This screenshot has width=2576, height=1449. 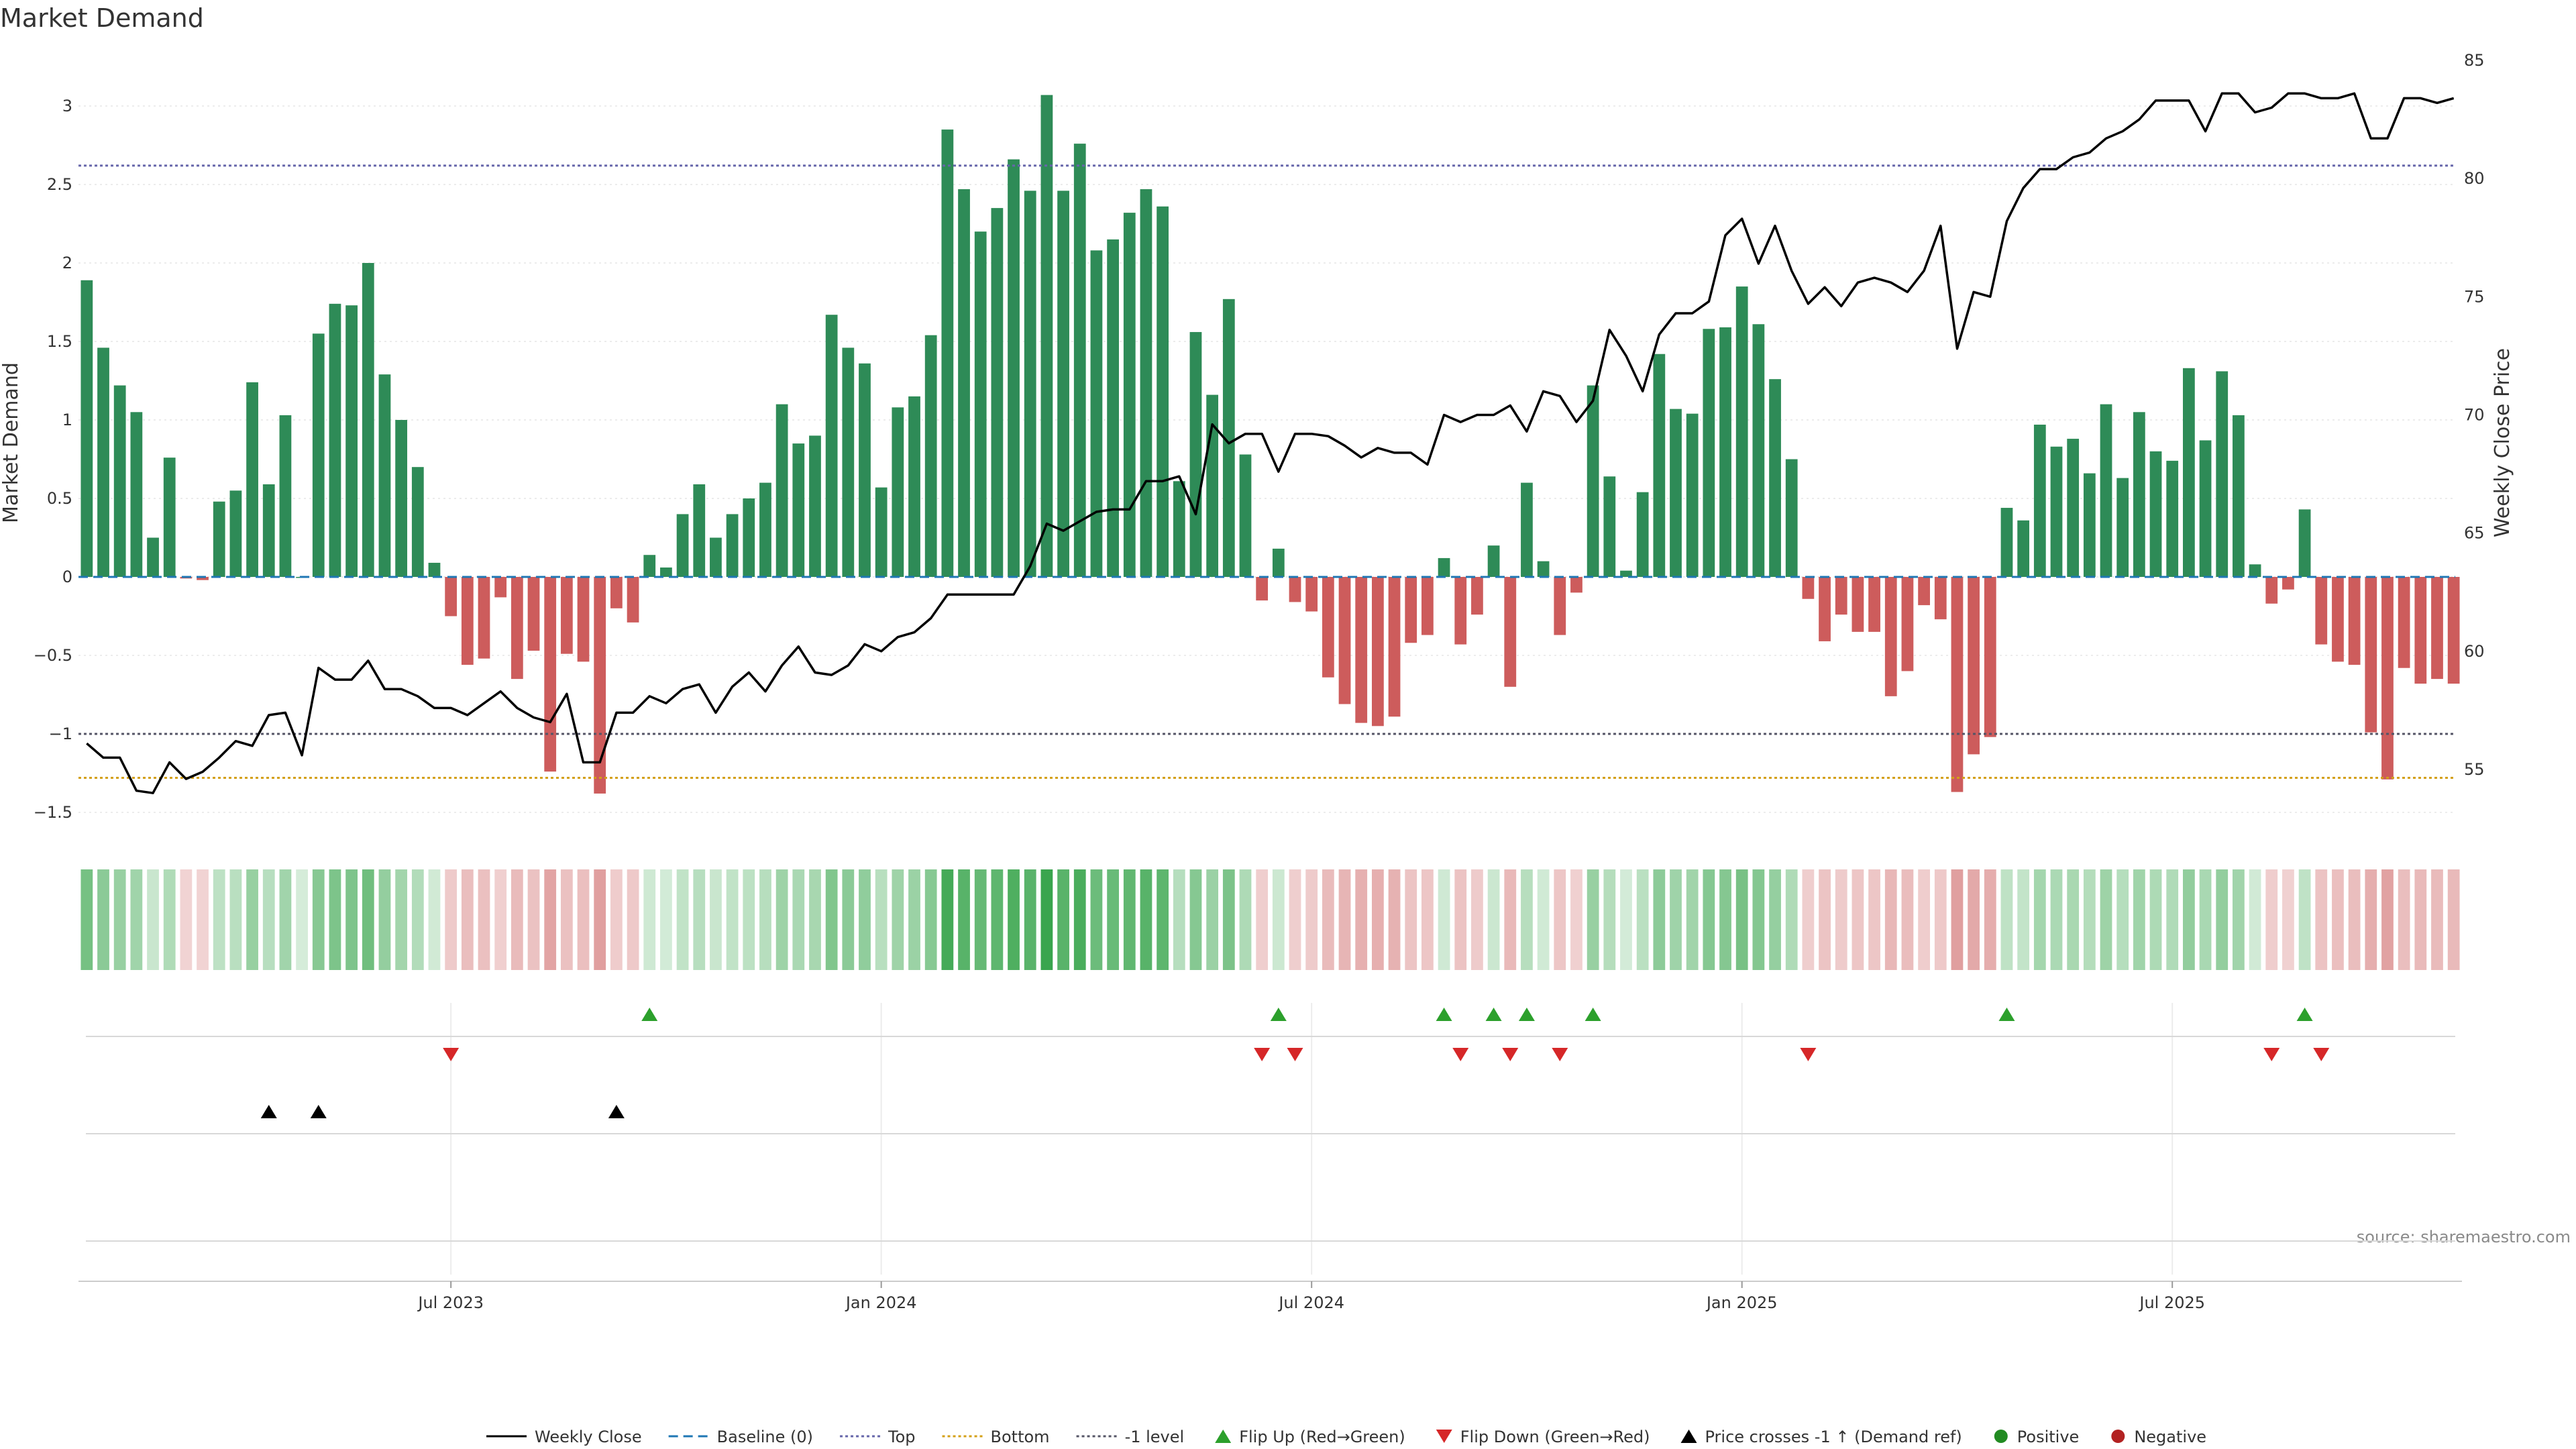 I want to click on legend-label: Weekly Close, so click(x=588, y=1437).